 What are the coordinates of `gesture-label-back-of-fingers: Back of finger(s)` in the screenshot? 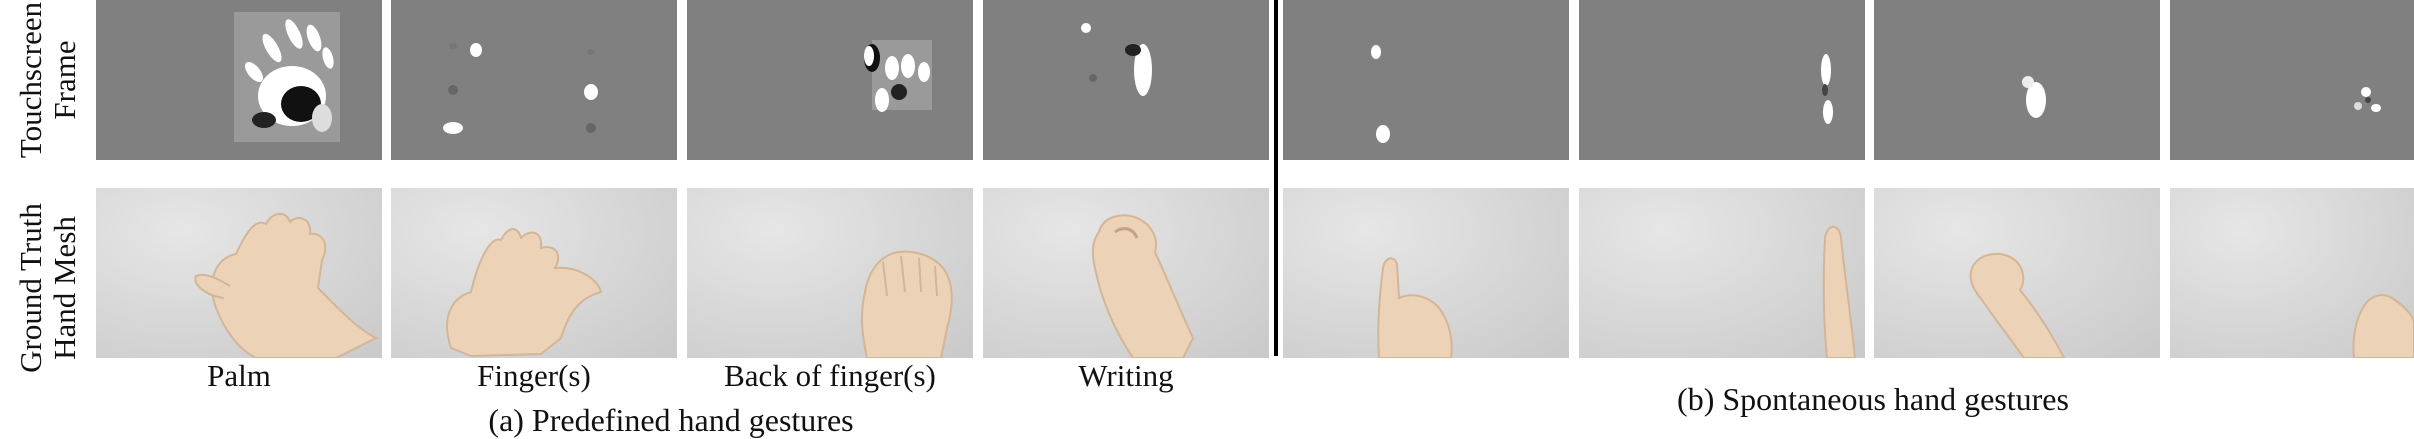 It's located at (830, 376).